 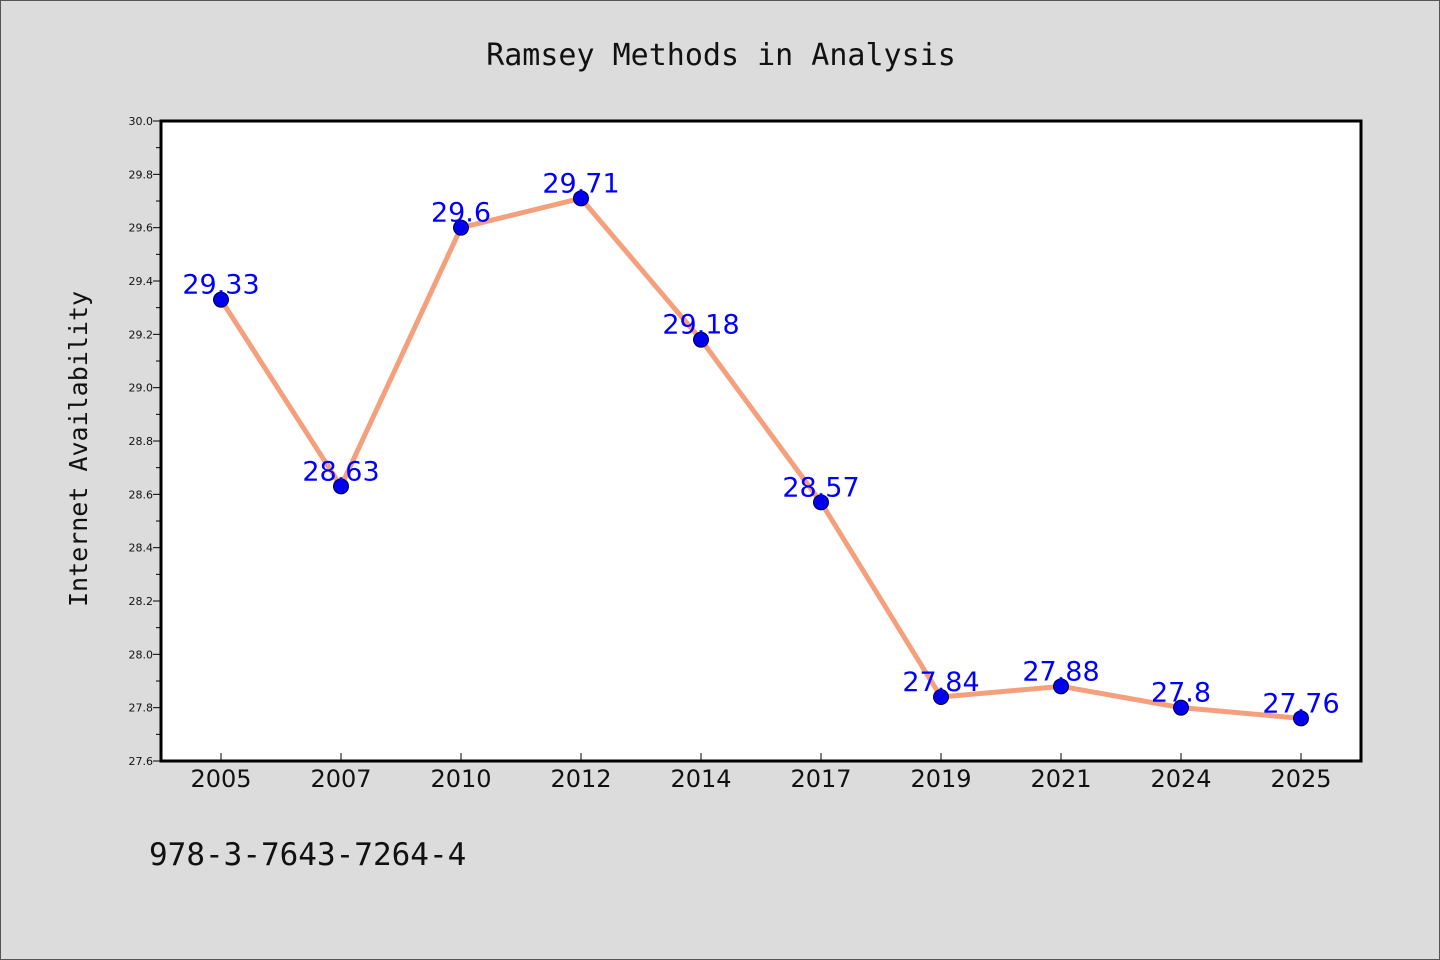 What do you see at coordinates (940, 779) in the screenshot?
I see `x-tick-label: 2019` at bounding box center [940, 779].